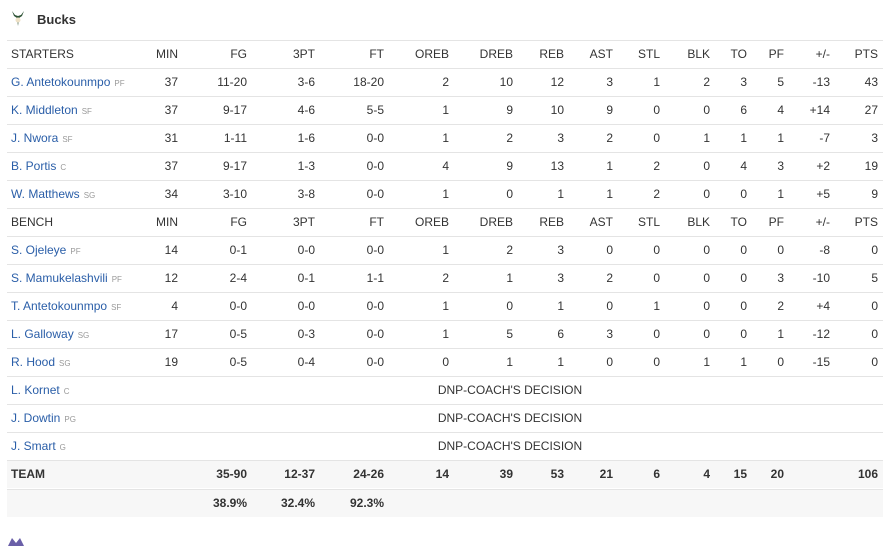  I want to click on next-team-logo, so click(16, 542).